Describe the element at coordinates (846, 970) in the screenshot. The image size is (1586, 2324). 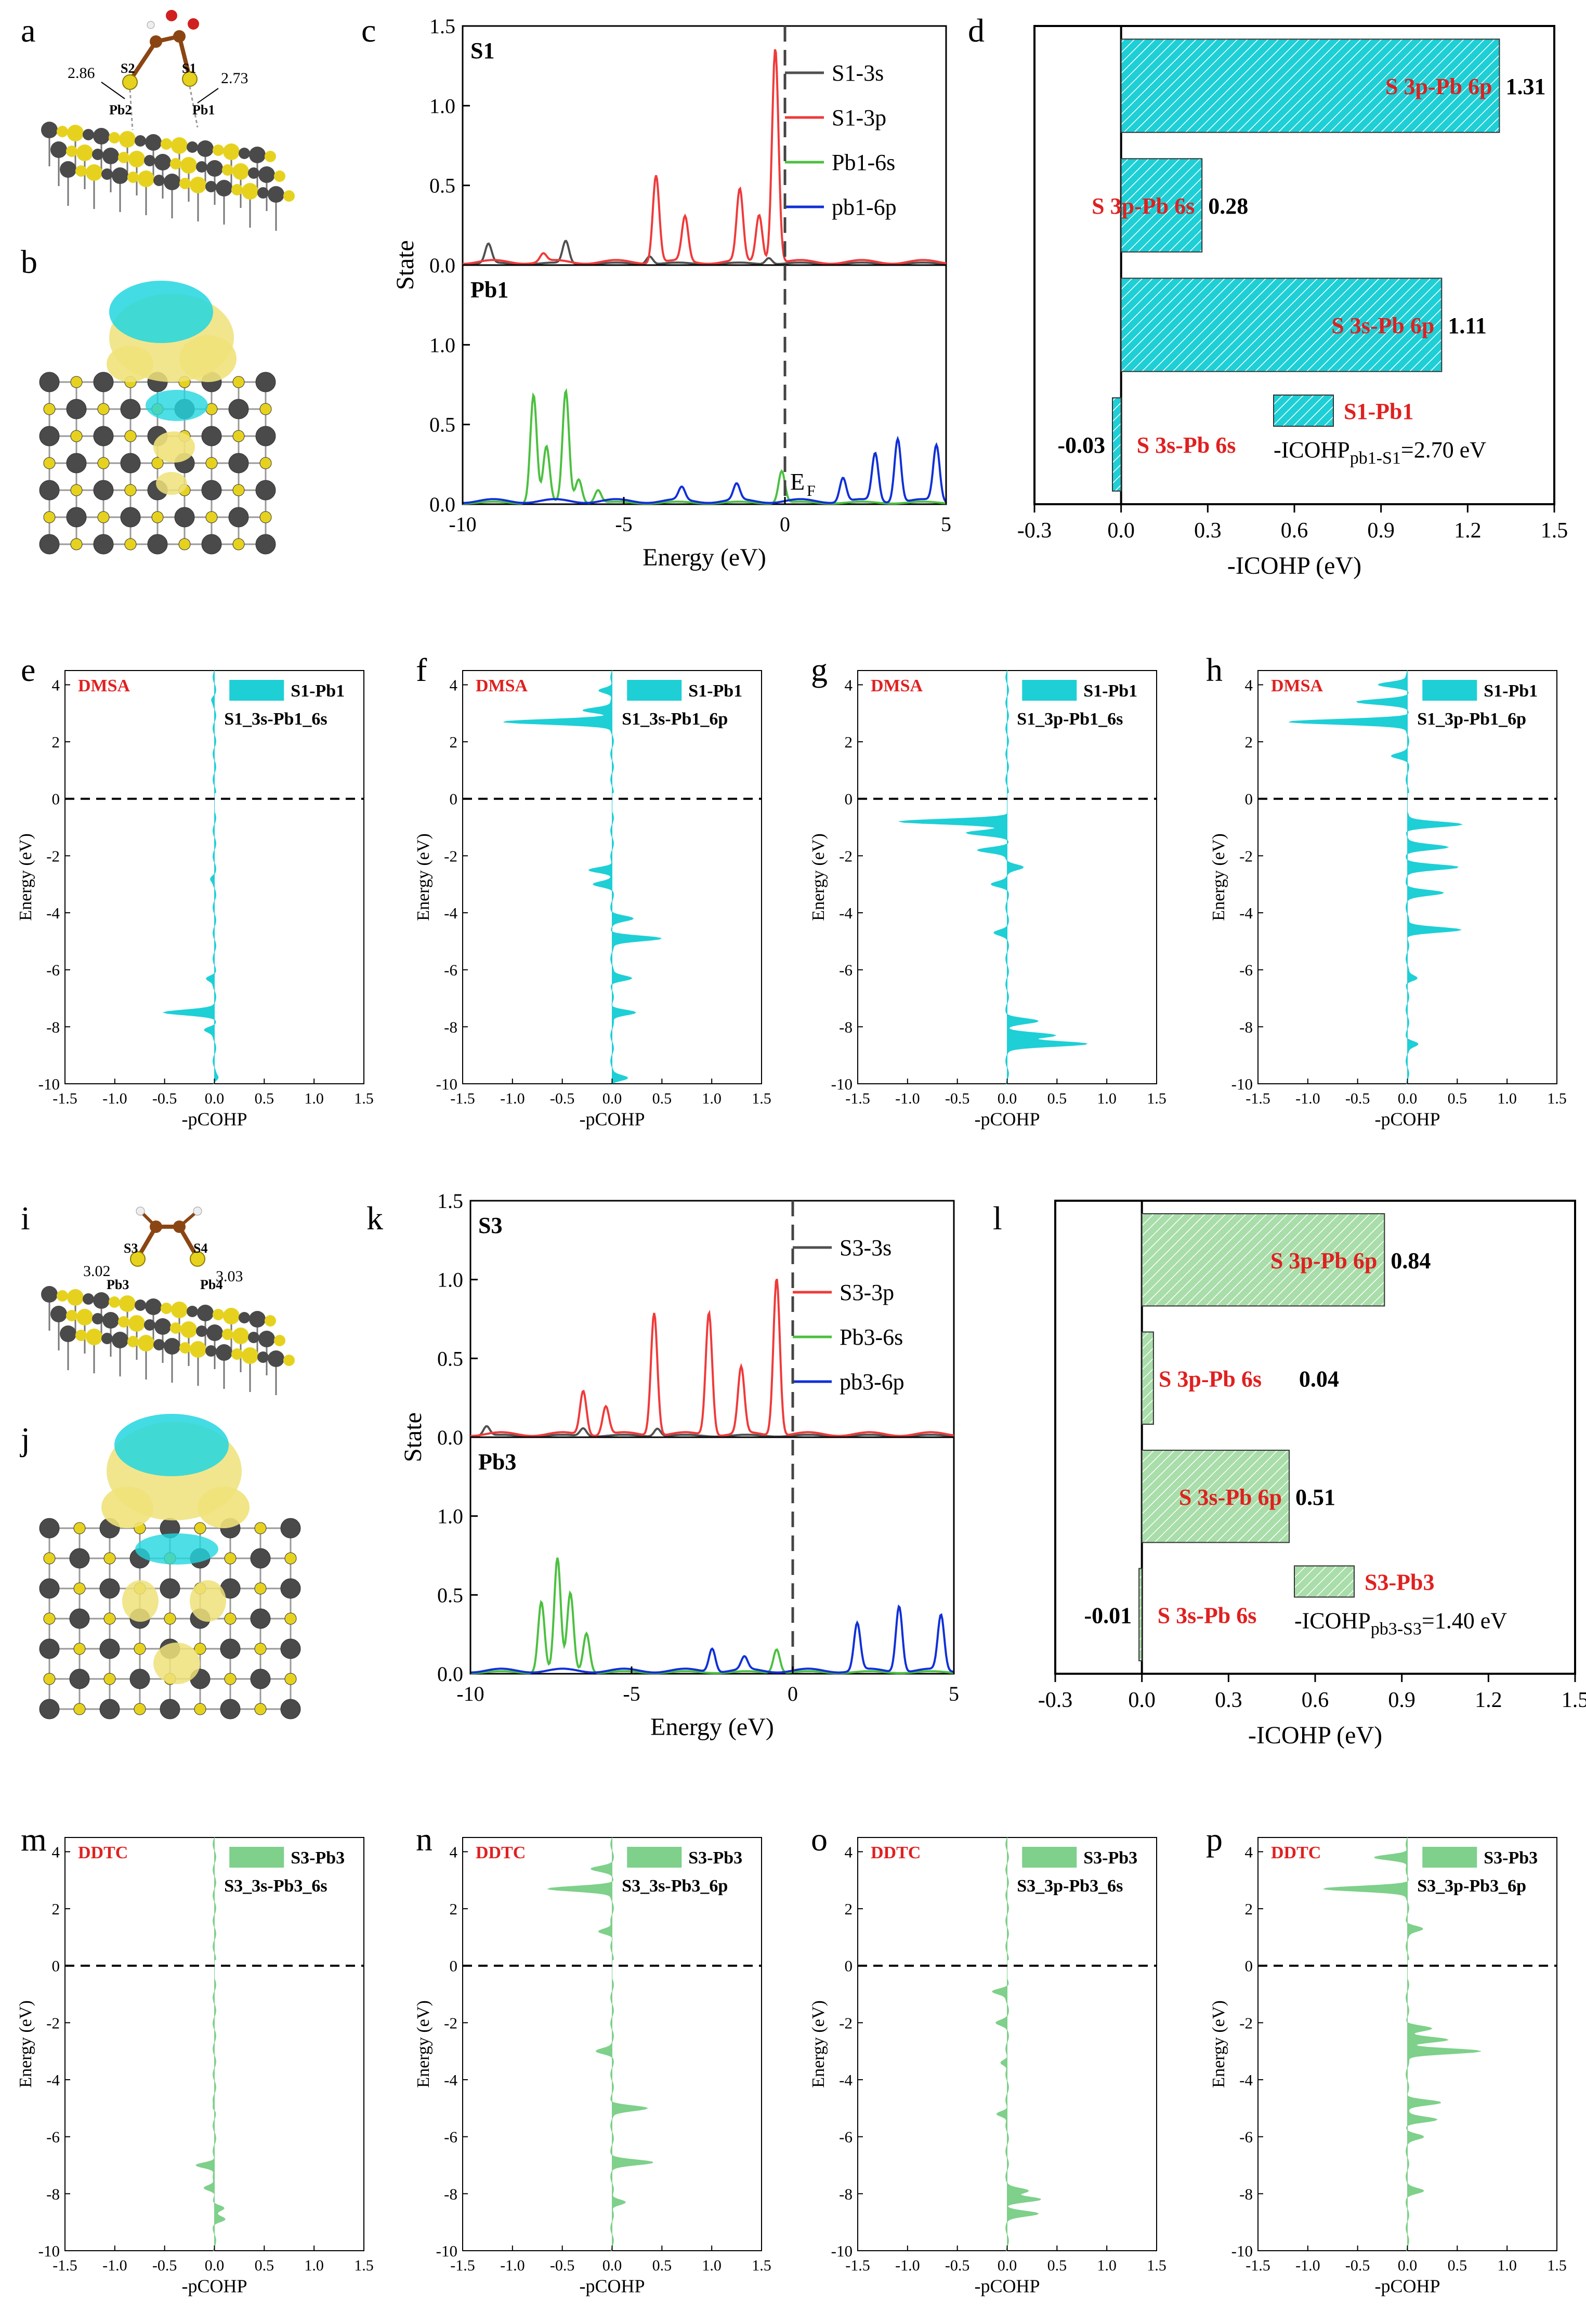
I see `y-tick-label: -6` at that location.